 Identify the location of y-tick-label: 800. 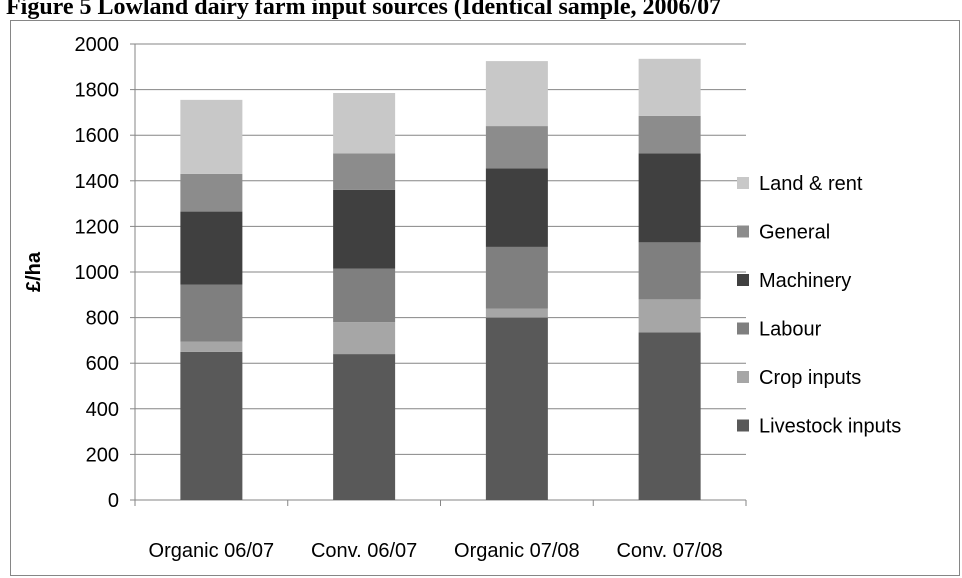
(102, 319).